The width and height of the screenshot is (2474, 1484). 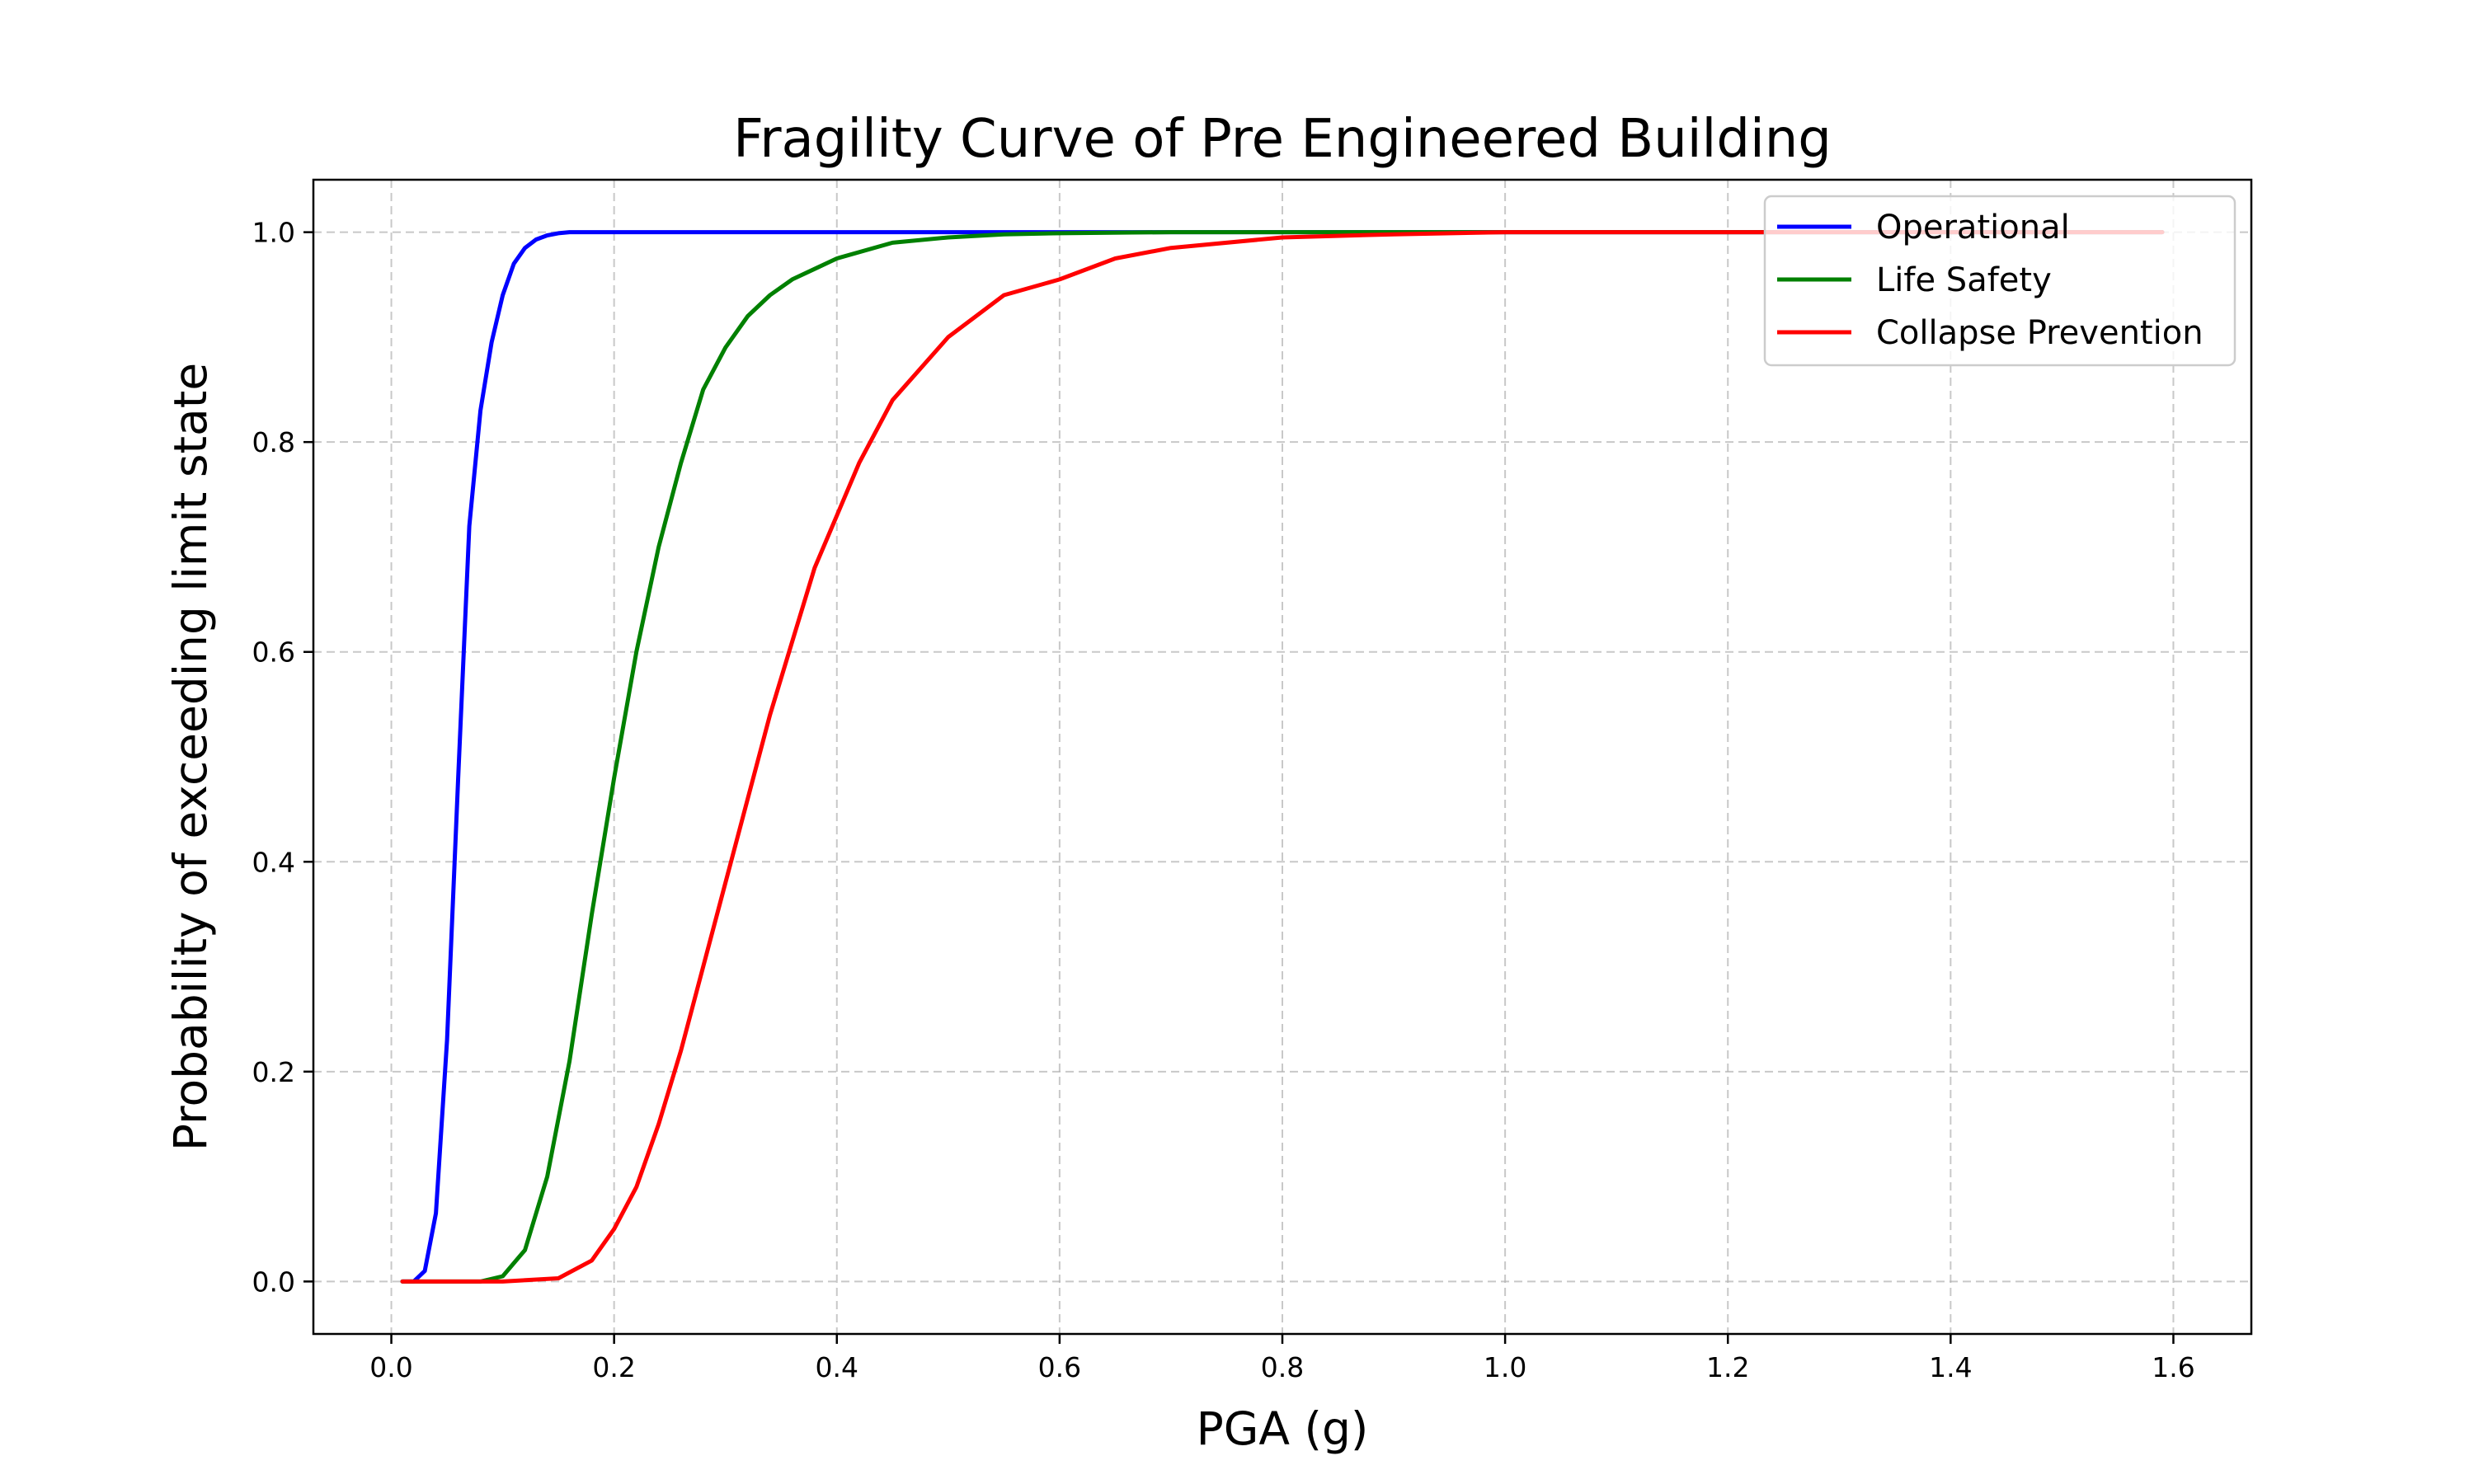 What do you see at coordinates (390, 1367) in the screenshot?
I see `x-tick-label: 0.0` at bounding box center [390, 1367].